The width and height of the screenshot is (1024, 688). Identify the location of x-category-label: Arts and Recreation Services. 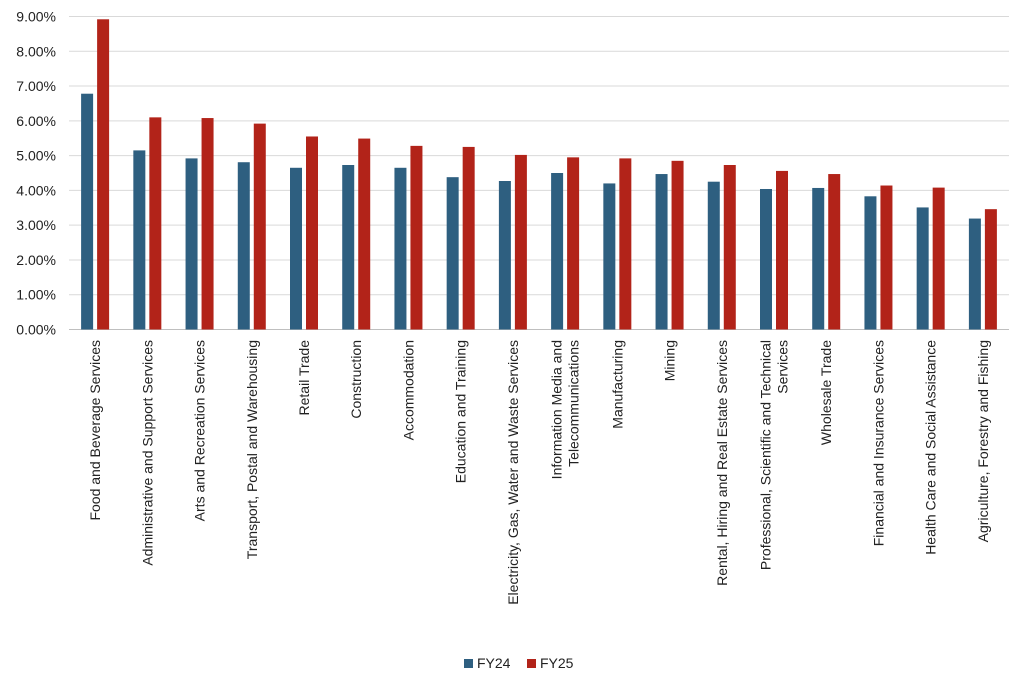
(200, 430).